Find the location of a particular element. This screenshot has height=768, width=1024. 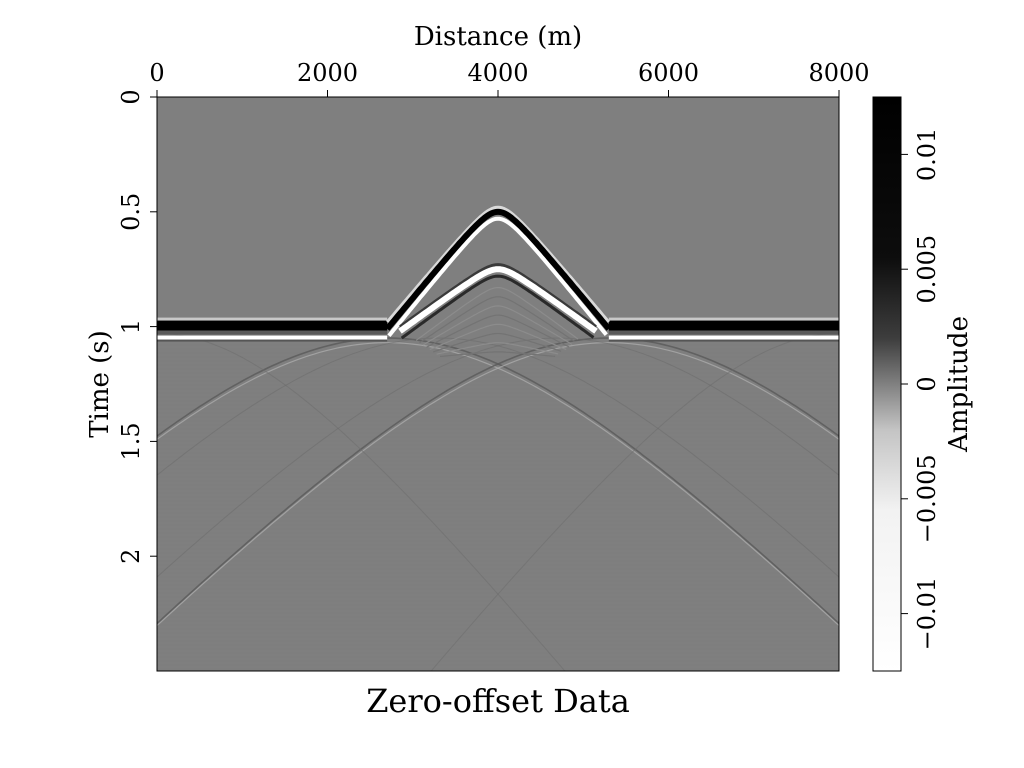

x-tick-label: 4000 is located at coordinates (497, 73).